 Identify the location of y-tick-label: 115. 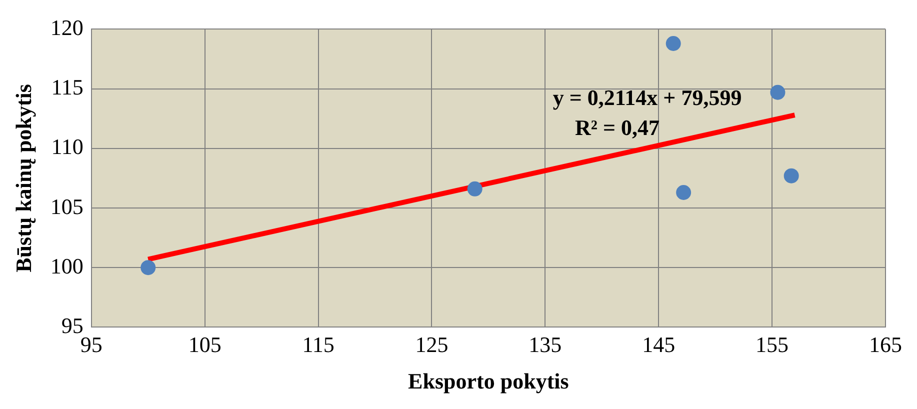
(67, 87).